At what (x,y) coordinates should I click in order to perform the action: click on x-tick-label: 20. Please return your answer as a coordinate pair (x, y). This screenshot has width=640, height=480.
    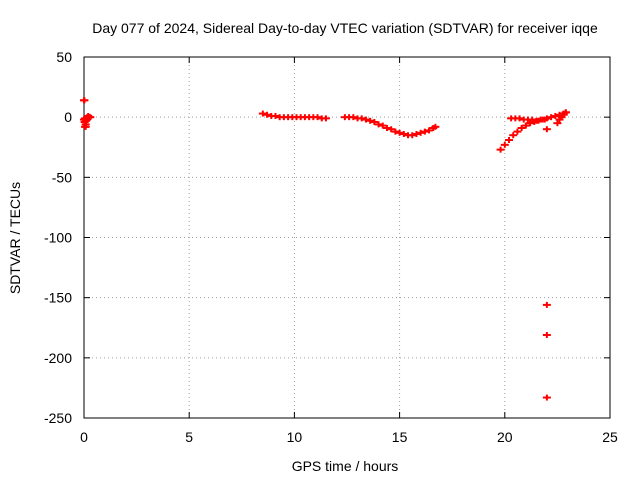
    Looking at the image, I should click on (505, 437).